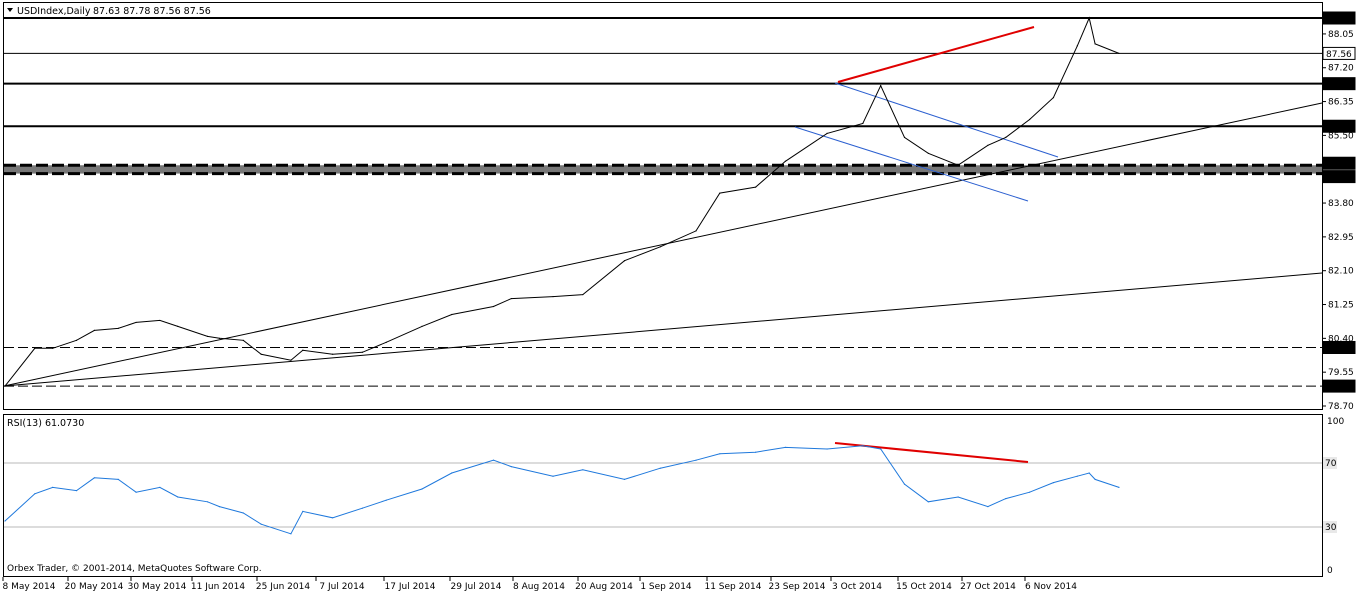  What do you see at coordinates (663, 169) in the screenshot?
I see `resistance-zone` at bounding box center [663, 169].